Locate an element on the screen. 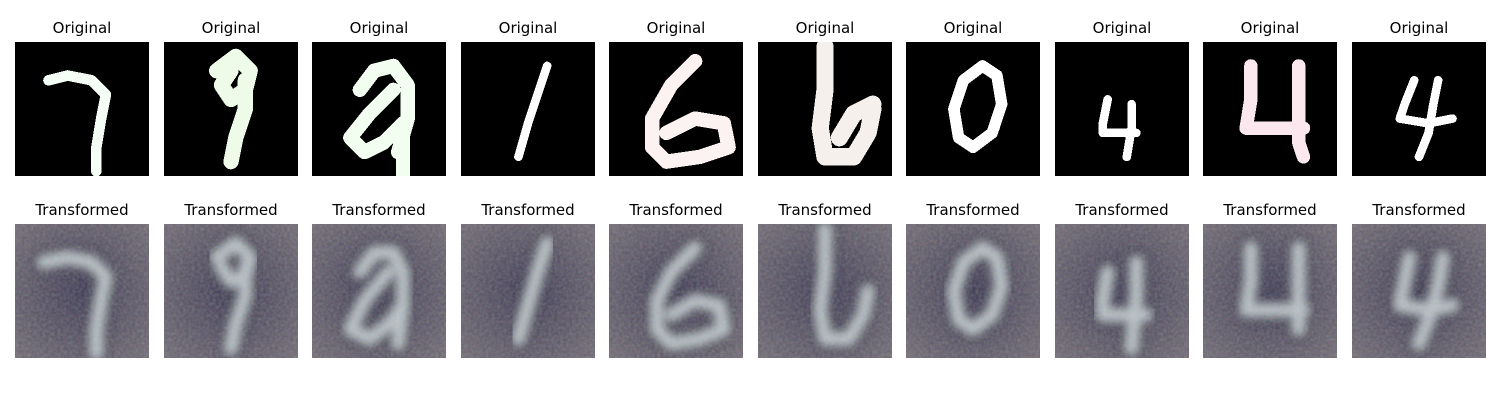  transformed-digit-1-glyph is located at coordinates (528, 291).